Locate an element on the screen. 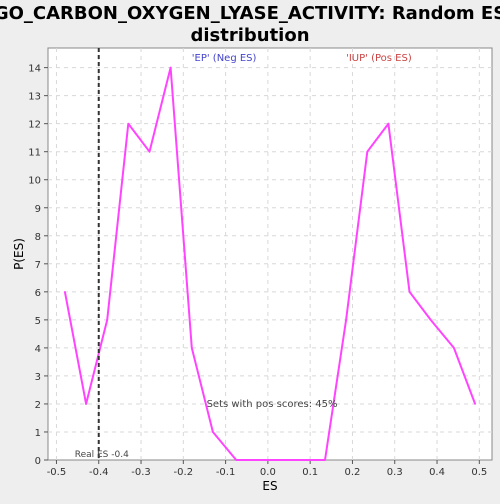  x-tick-label: -0.3 is located at coordinates (141, 472).